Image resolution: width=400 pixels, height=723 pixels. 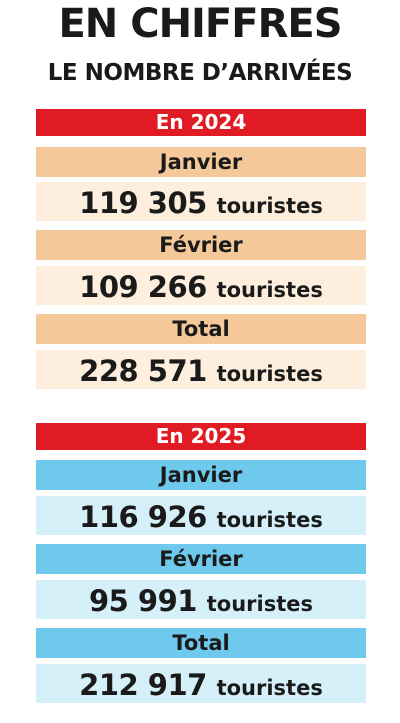 I want to click on row-2024-february-label: Février, so click(x=201, y=245).